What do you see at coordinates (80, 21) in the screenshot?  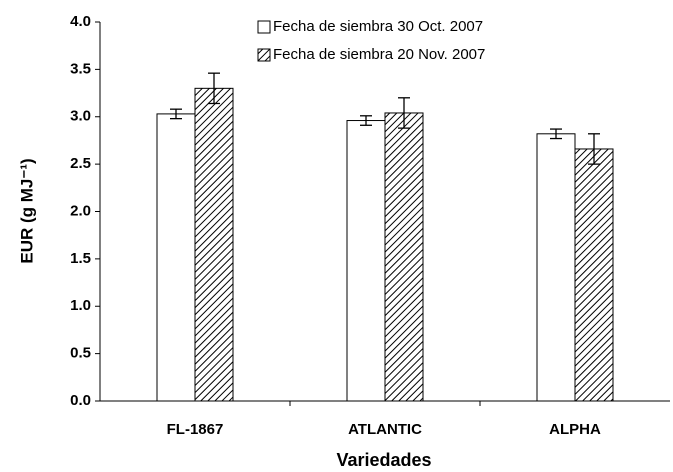 I see `y-tick-label: 4.0` at bounding box center [80, 21].